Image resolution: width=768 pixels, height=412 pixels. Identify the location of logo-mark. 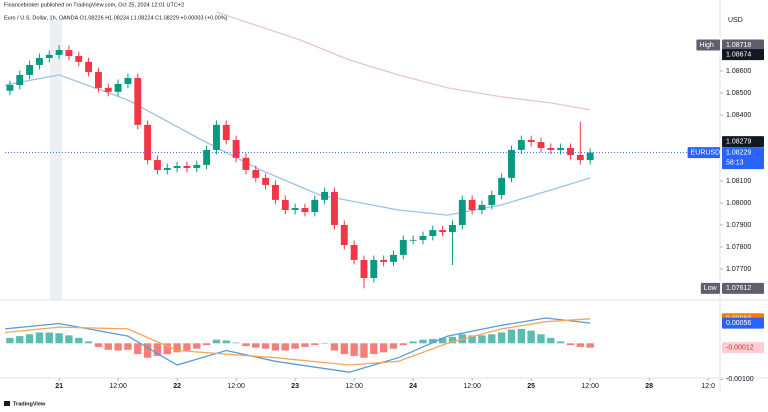
(7, 403).